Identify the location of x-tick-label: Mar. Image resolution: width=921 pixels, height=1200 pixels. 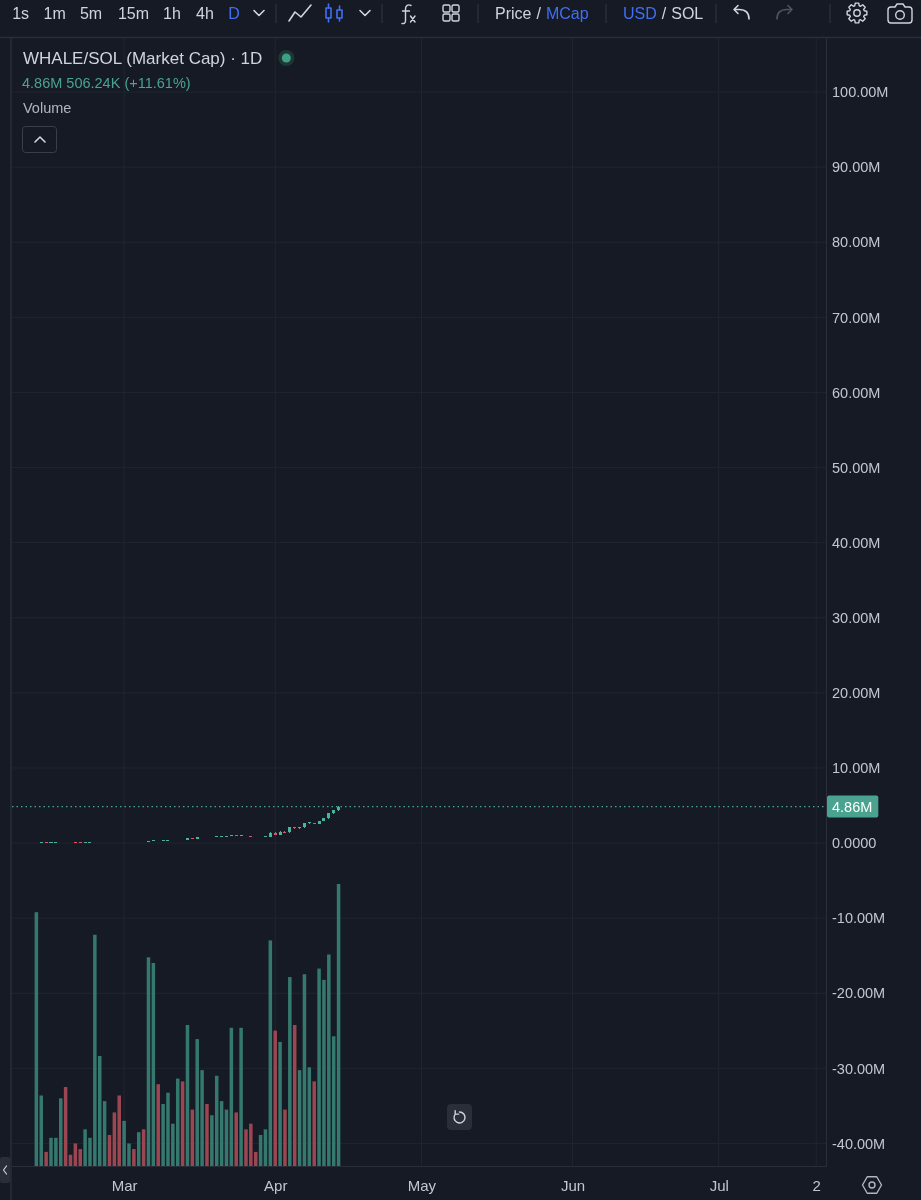
(124, 1185).